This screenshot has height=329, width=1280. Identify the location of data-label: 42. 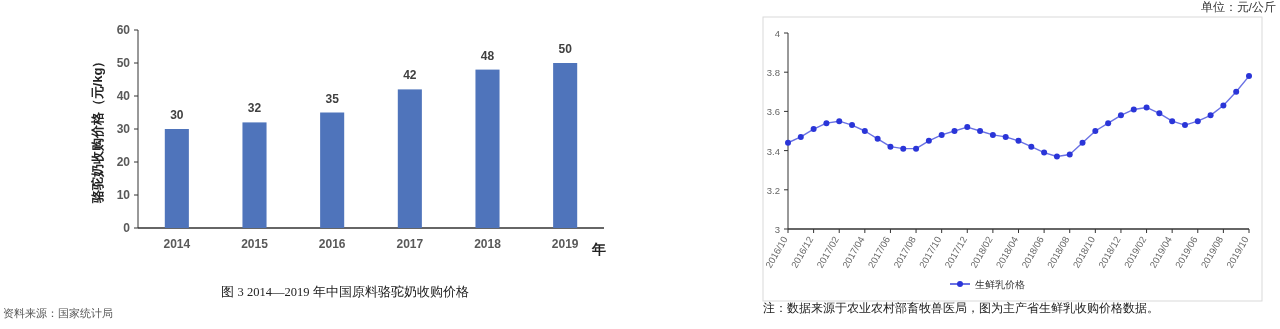
(410, 75).